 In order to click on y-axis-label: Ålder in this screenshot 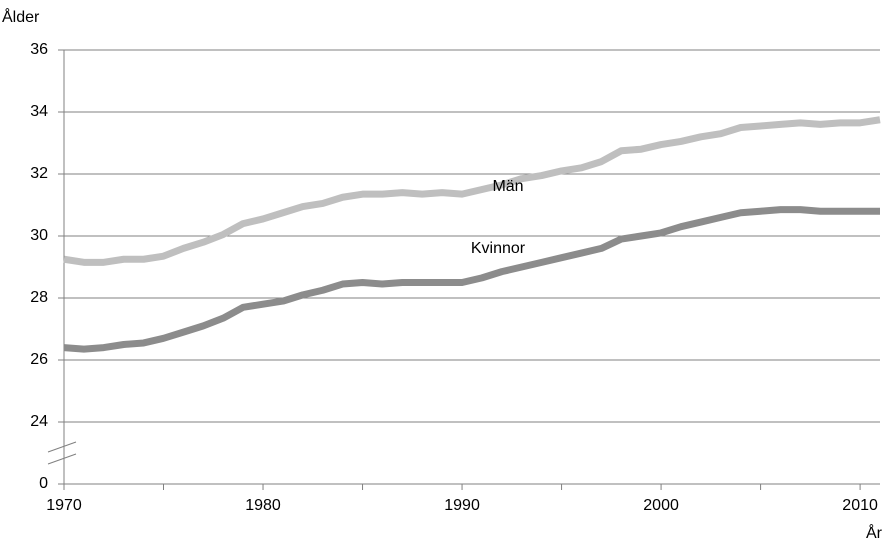, I will do `click(21, 16)`.